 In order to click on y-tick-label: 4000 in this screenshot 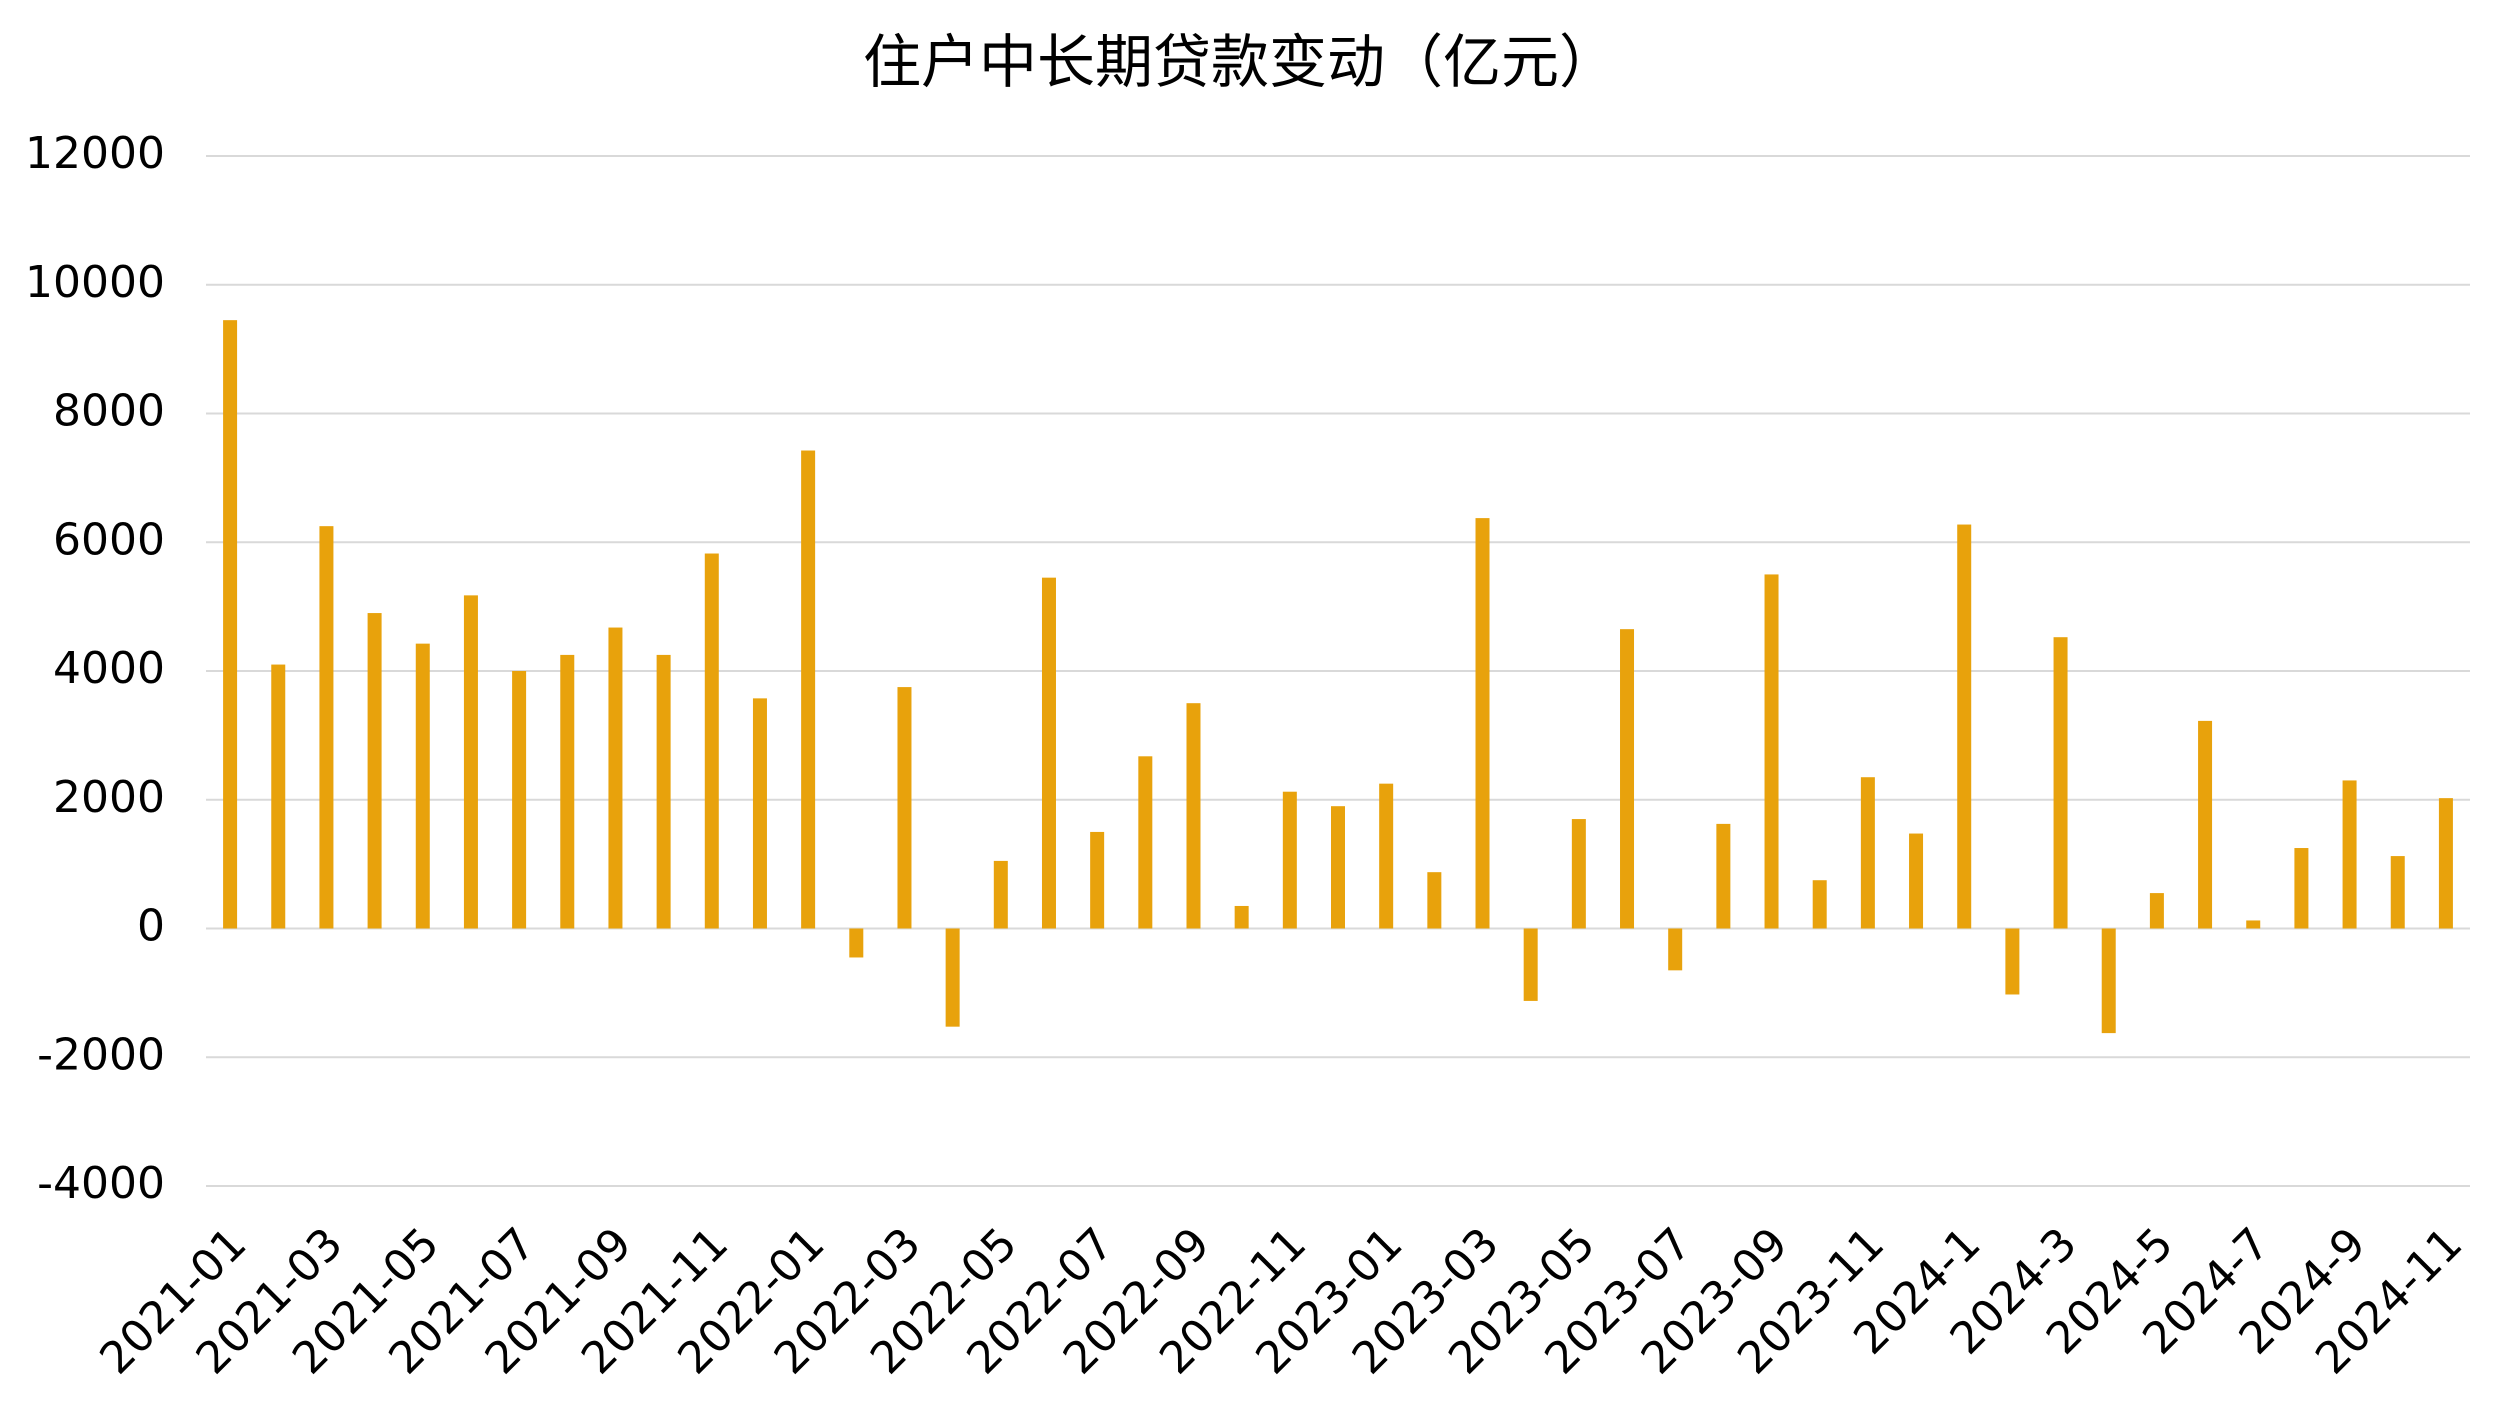, I will do `click(109, 668)`.